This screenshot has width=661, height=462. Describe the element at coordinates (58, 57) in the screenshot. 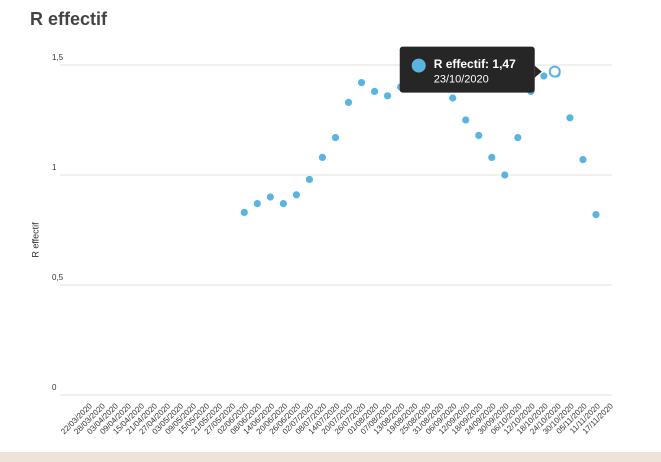

I see `y-tick-label: 1,5` at that location.